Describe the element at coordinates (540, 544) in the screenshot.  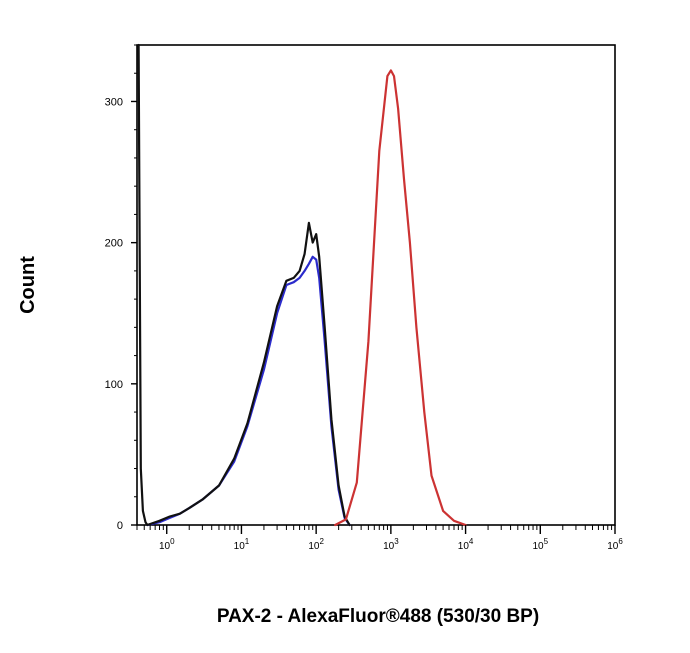
I see `x-tick-label: 10⁵` at that location.